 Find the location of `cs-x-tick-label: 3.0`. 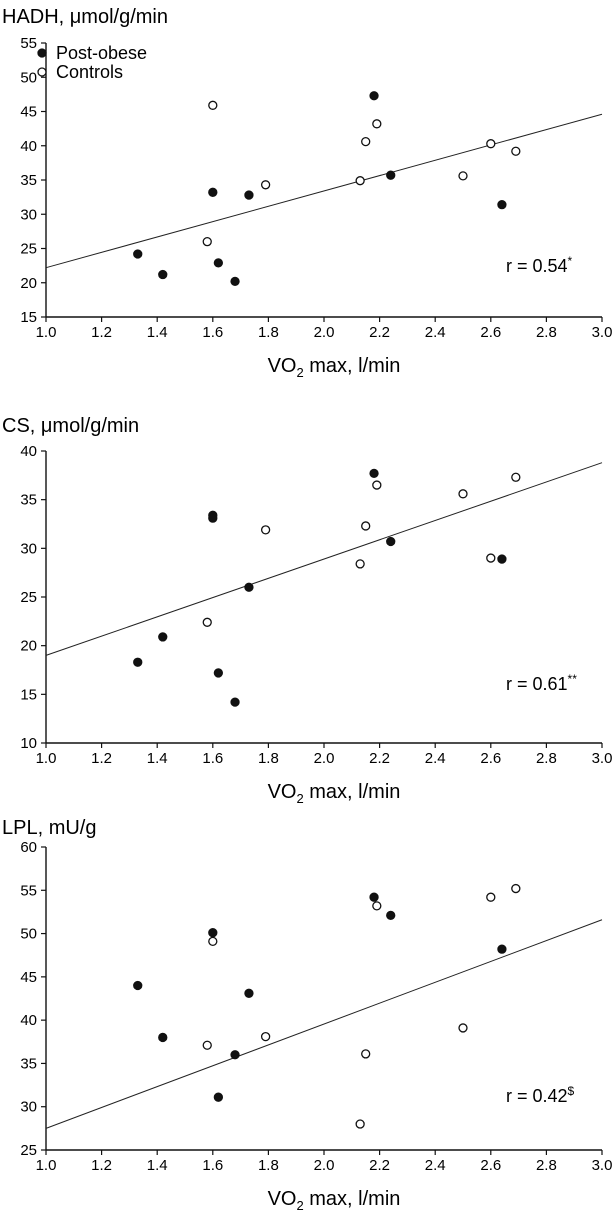

cs-x-tick-label: 3.0 is located at coordinates (602, 758).